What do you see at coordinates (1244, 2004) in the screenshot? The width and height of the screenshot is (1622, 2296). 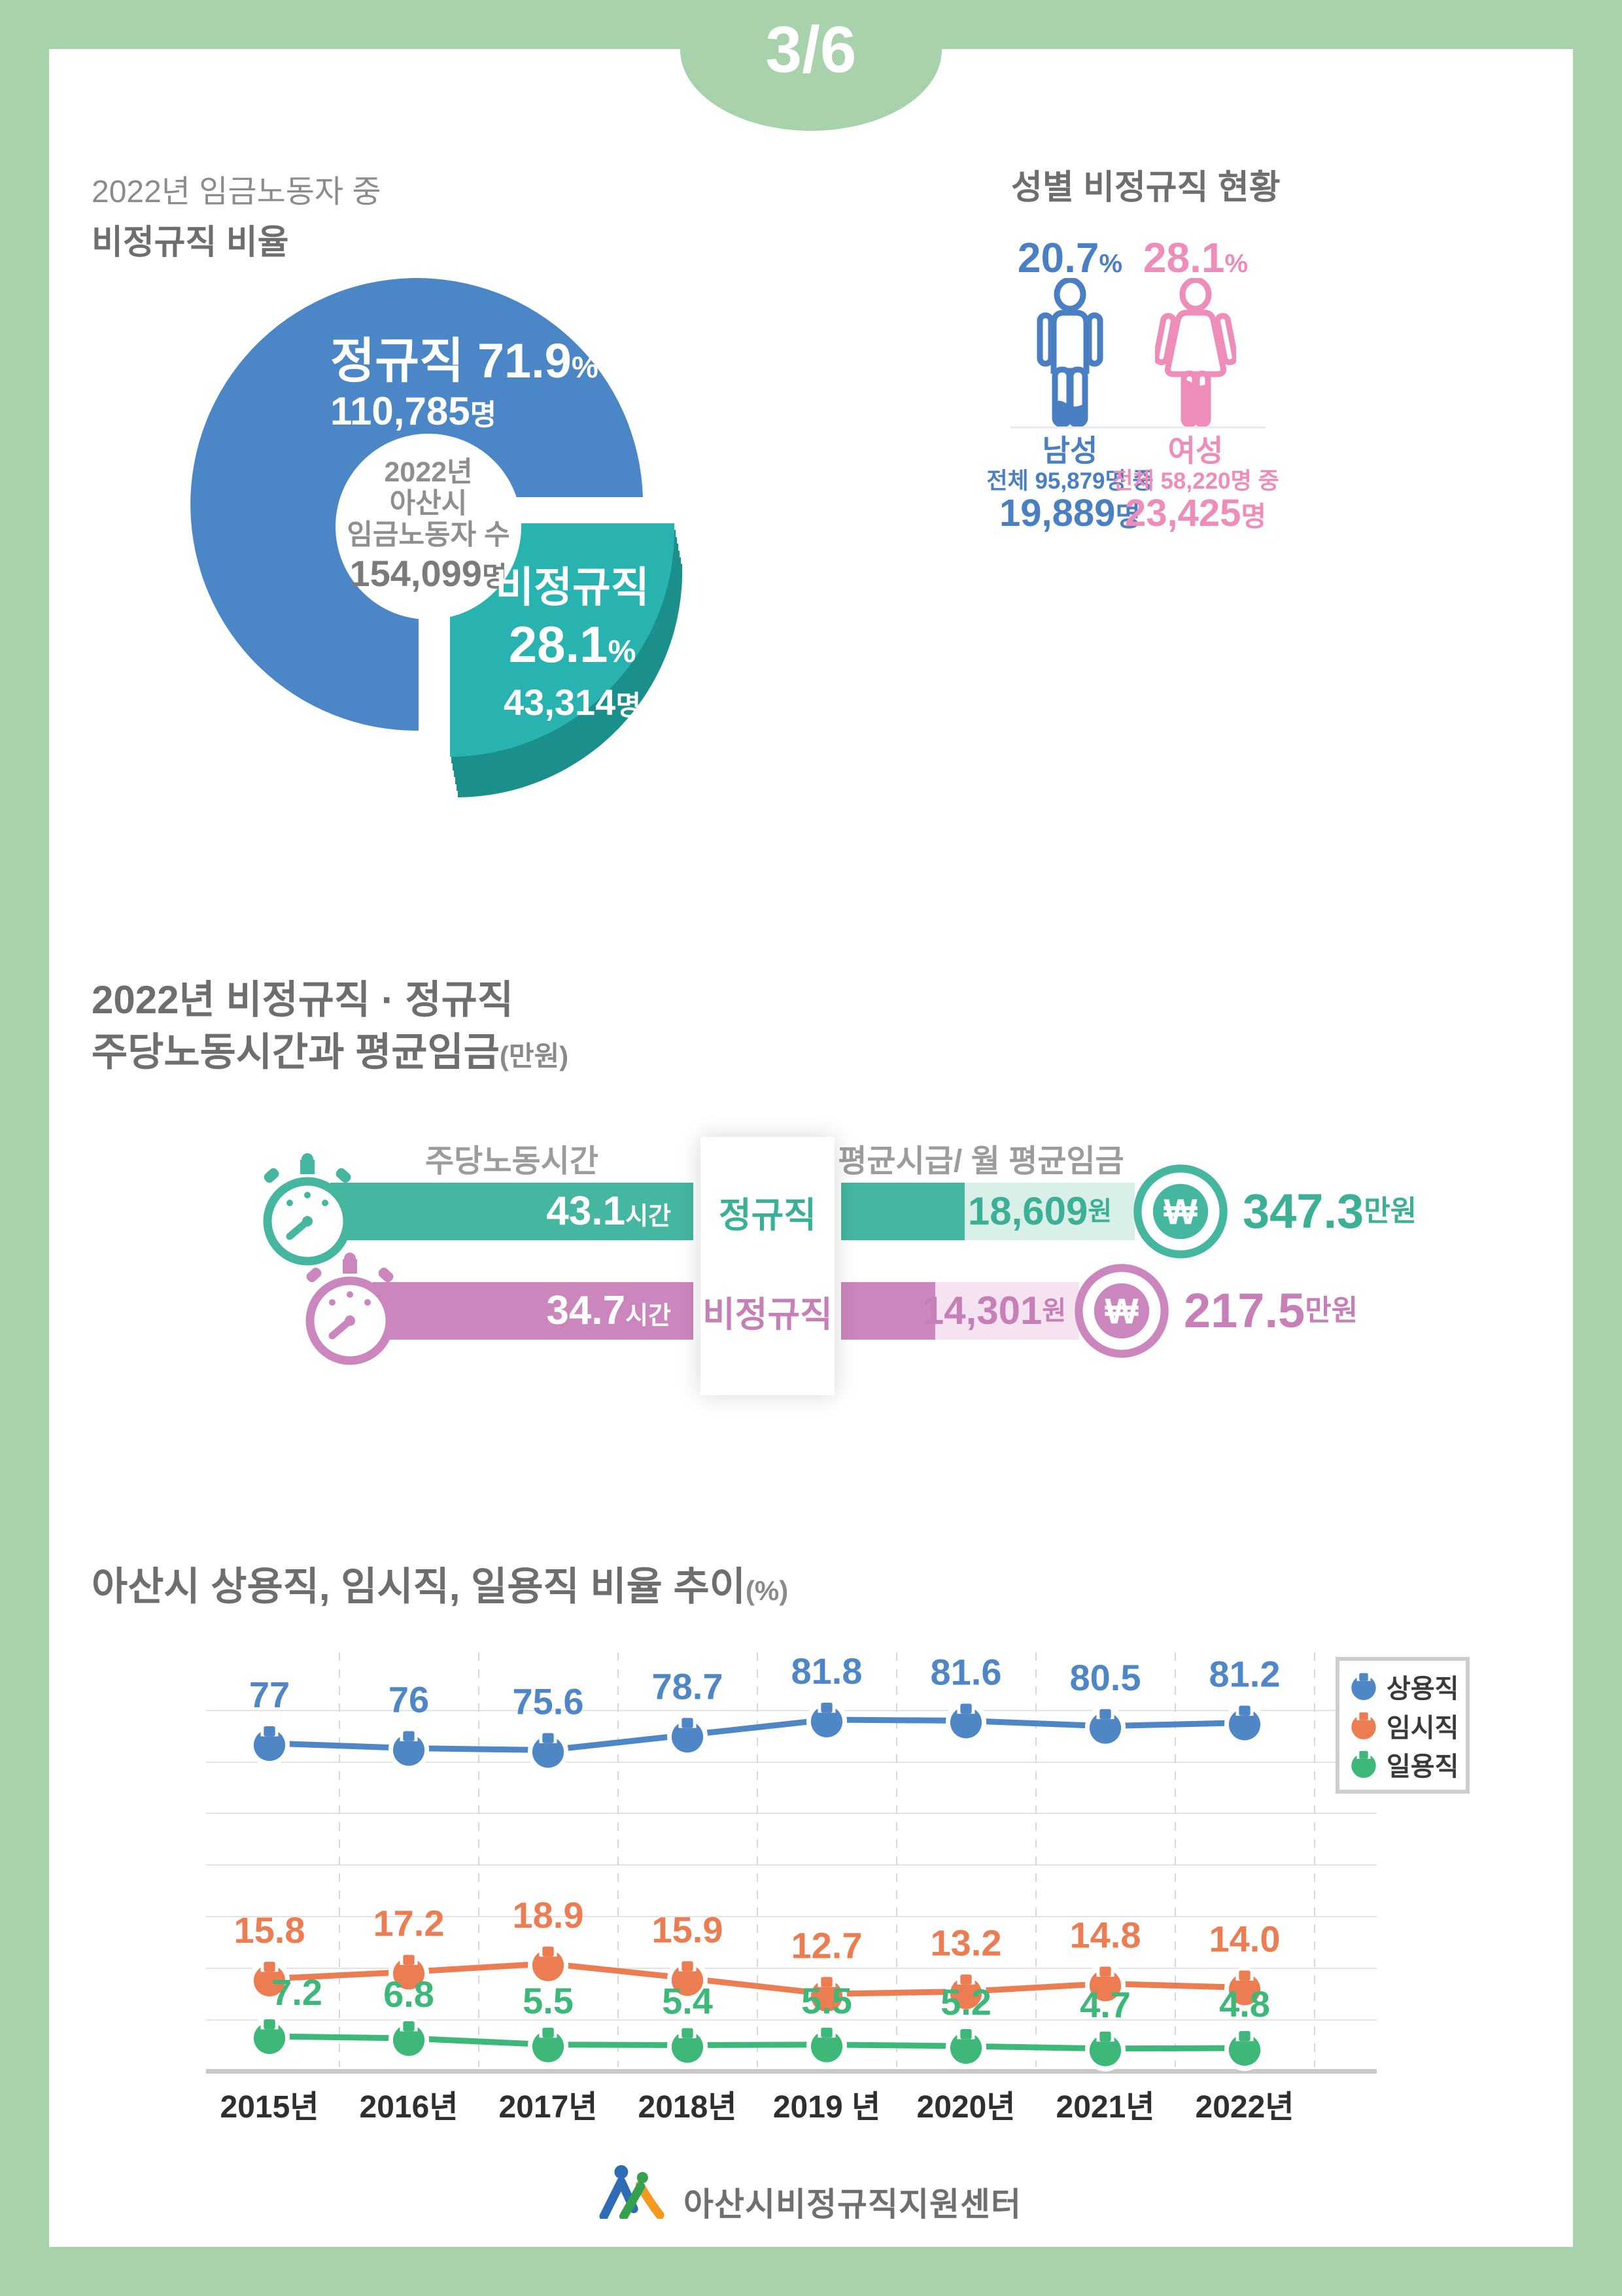 I see `data-label-일용직: 4.8` at bounding box center [1244, 2004].